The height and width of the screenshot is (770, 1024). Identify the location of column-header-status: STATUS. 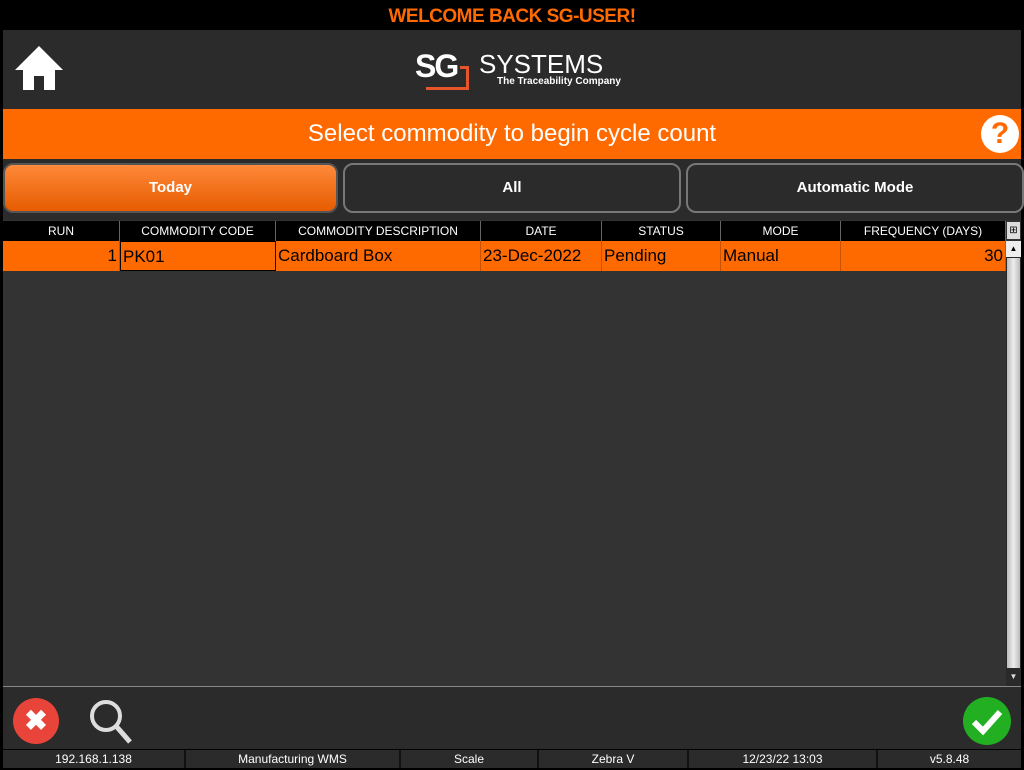
(661, 231).